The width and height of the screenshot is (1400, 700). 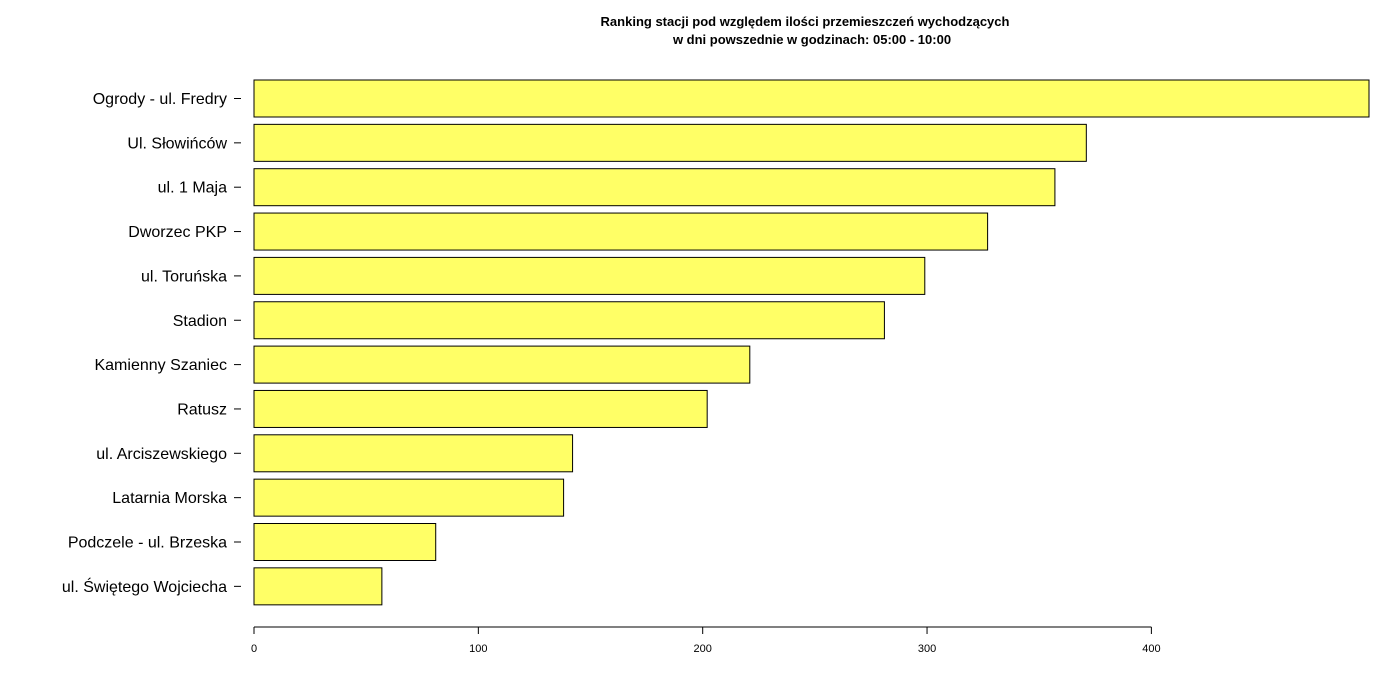 I want to click on category-label: Latarnia Morska, so click(x=169, y=498).